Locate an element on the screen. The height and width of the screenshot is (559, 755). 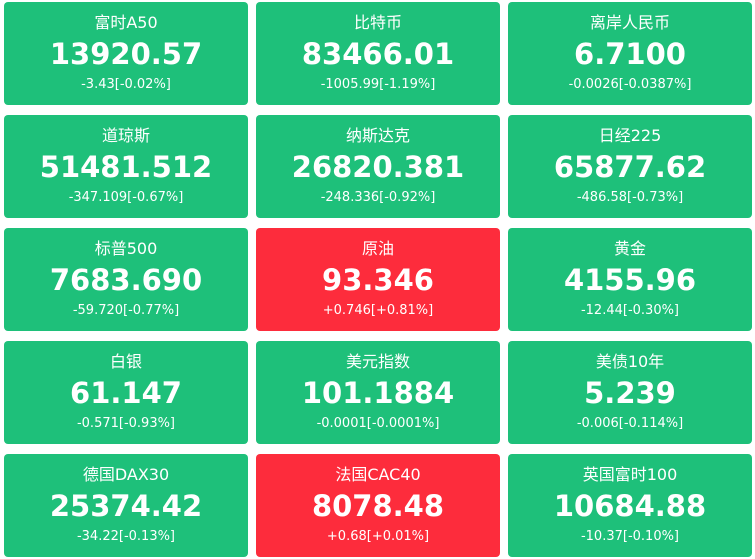
quote-tile: 离岸人民币 6.7100 -0.0026[-0.0387%] is located at coordinates (630, 53).